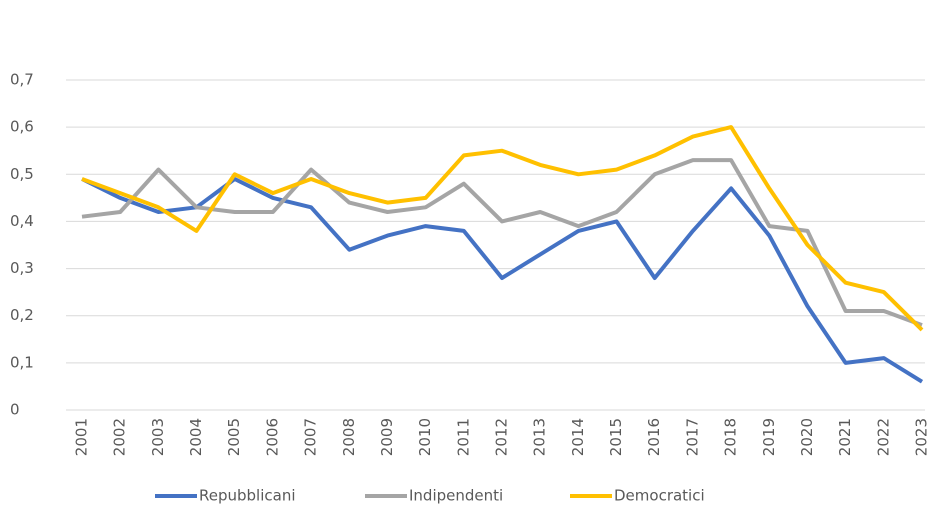 This screenshot has height=524, width=931. Describe the element at coordinates (196, 437) in the screenshot. I see `x-tick-label: 2004` at that location.